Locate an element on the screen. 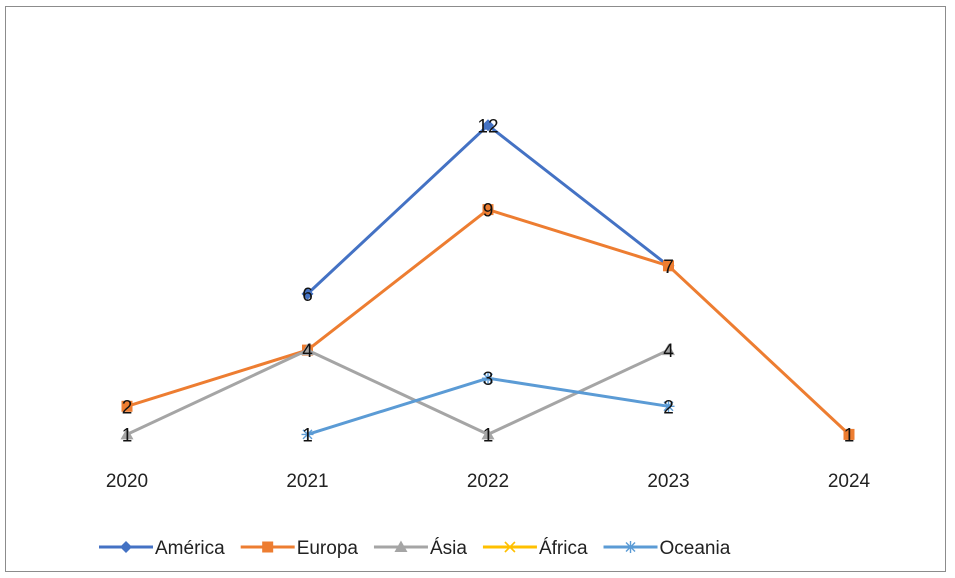  data-label-asia-2022: 1 is located at coordinates (488, 435).